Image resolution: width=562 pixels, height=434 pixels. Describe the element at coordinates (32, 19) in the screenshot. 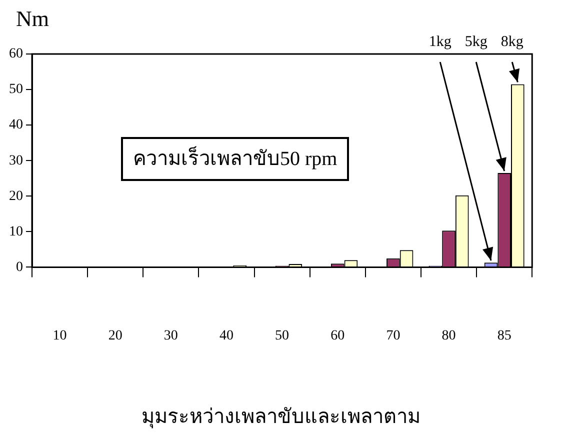

I see `y-axis-title: Nm` at that location.